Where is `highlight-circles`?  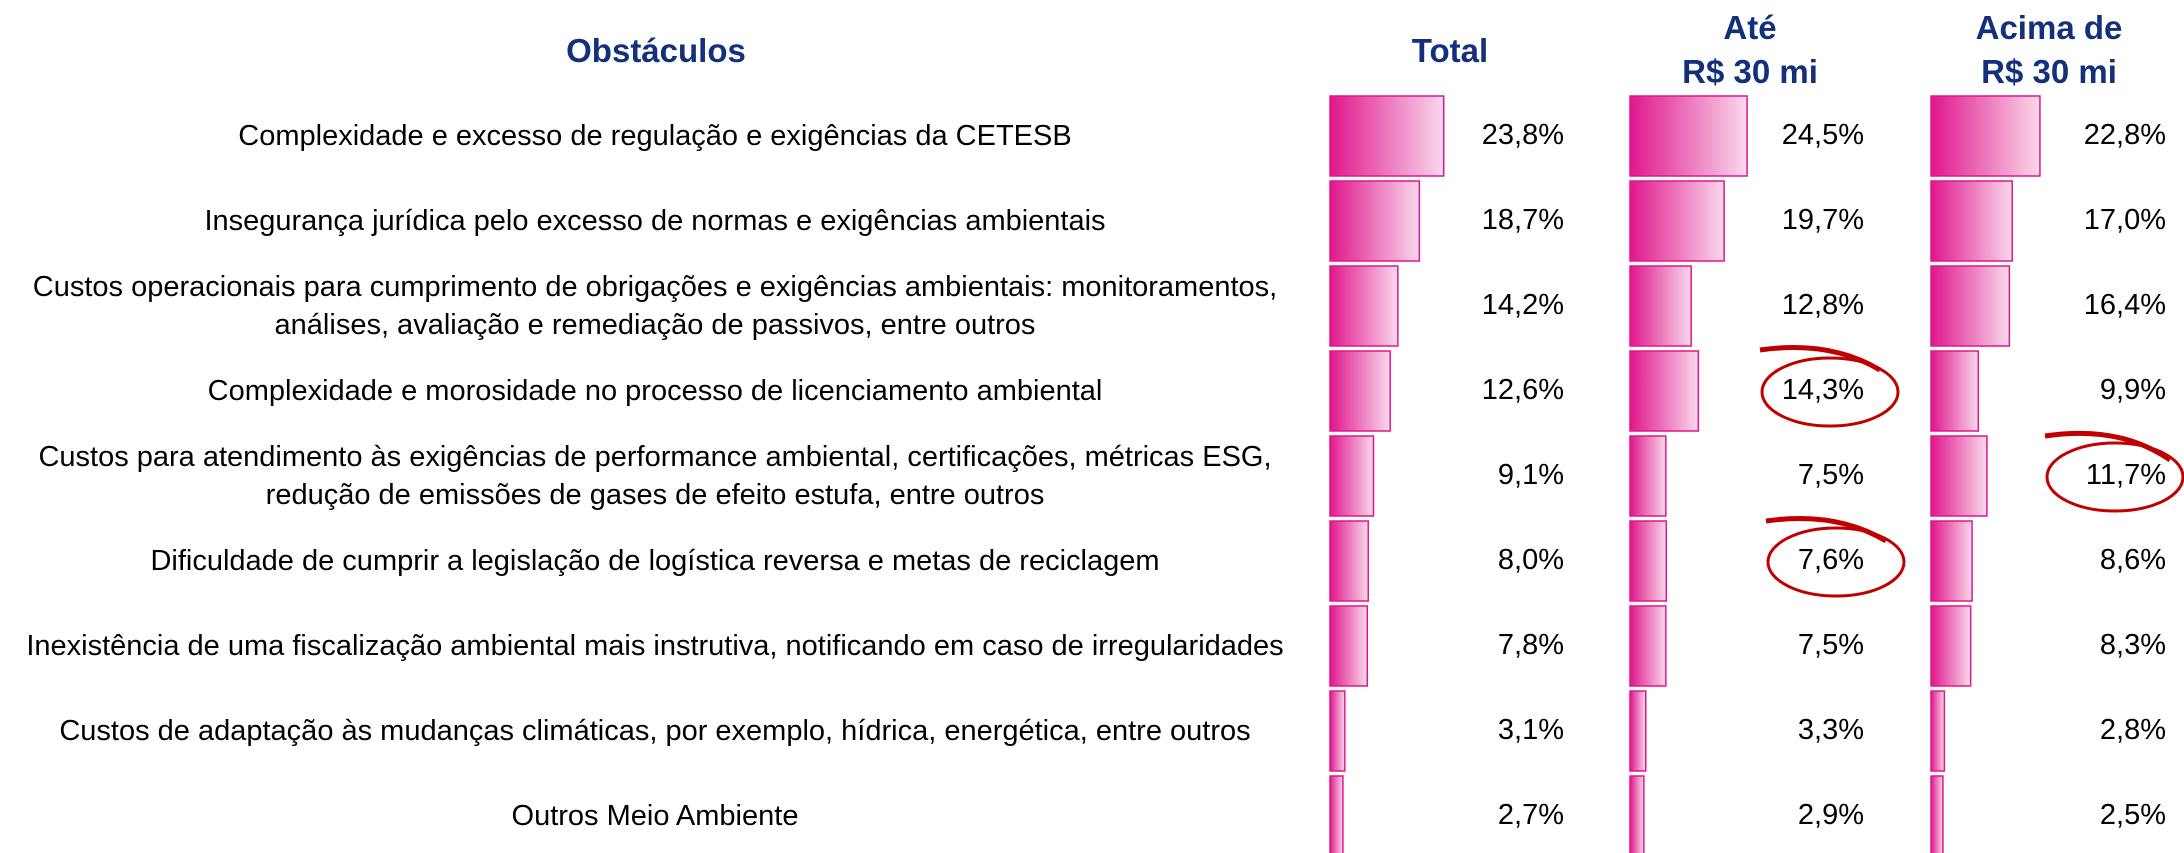
highlight-circles is located at coordinates (1971, 471).